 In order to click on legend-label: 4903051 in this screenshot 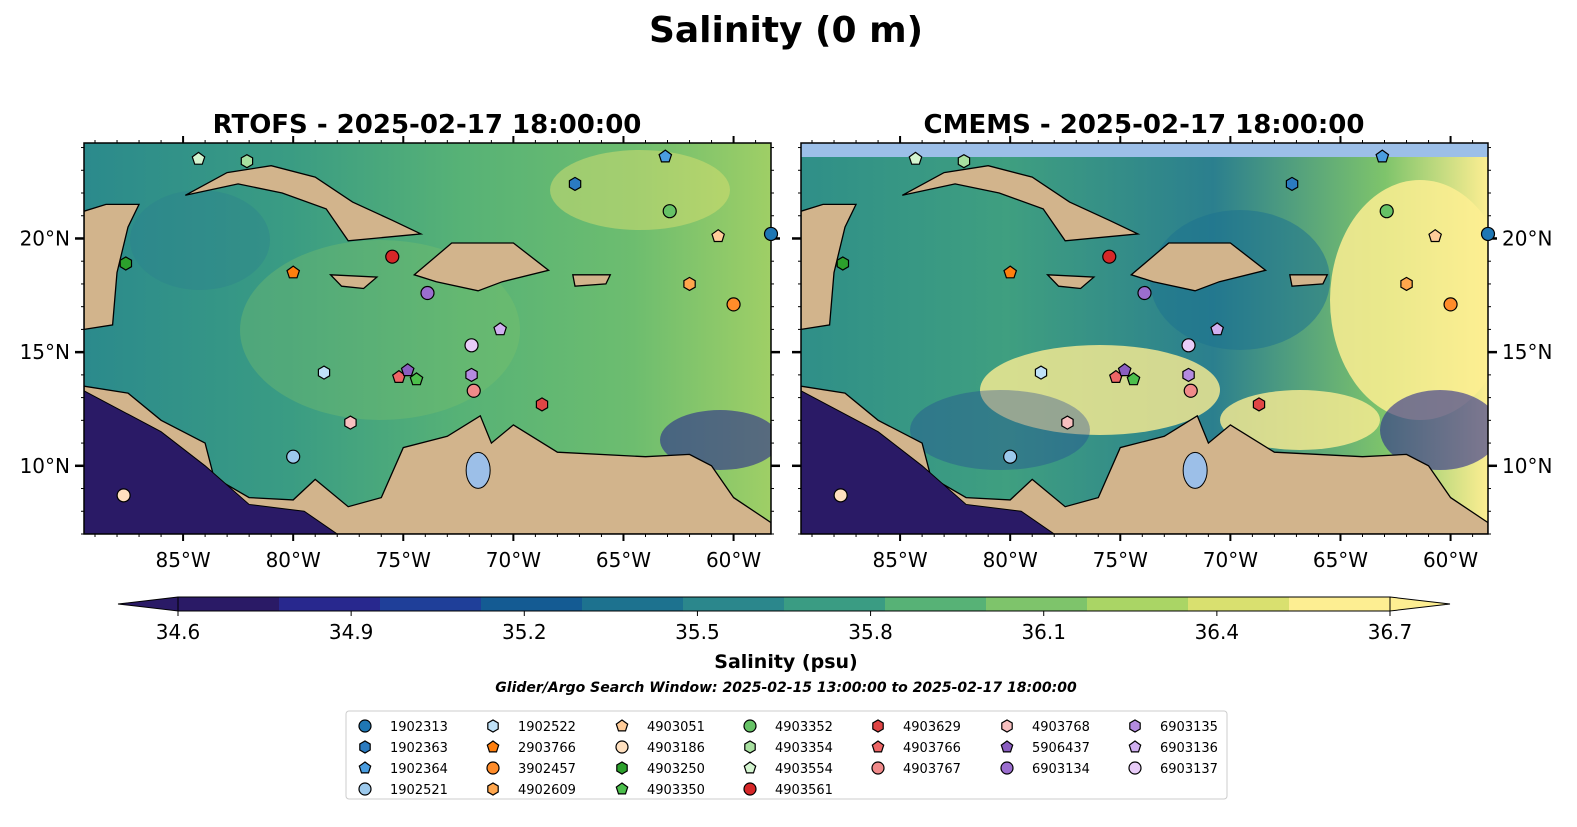, I will do `click(676, 727)`.